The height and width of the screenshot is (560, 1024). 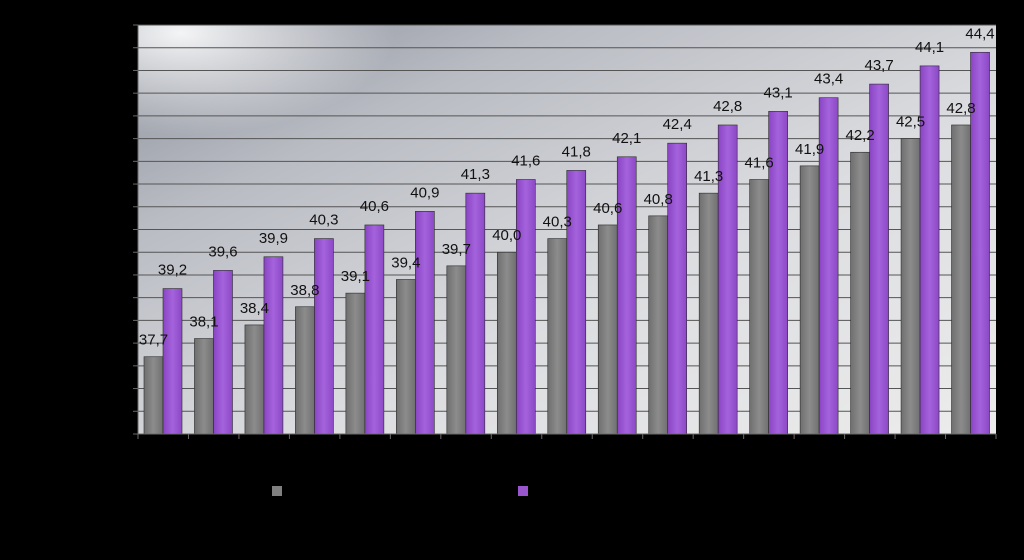 I want to click on data-label-series-1: 41,9, so click(x=809, y=149).